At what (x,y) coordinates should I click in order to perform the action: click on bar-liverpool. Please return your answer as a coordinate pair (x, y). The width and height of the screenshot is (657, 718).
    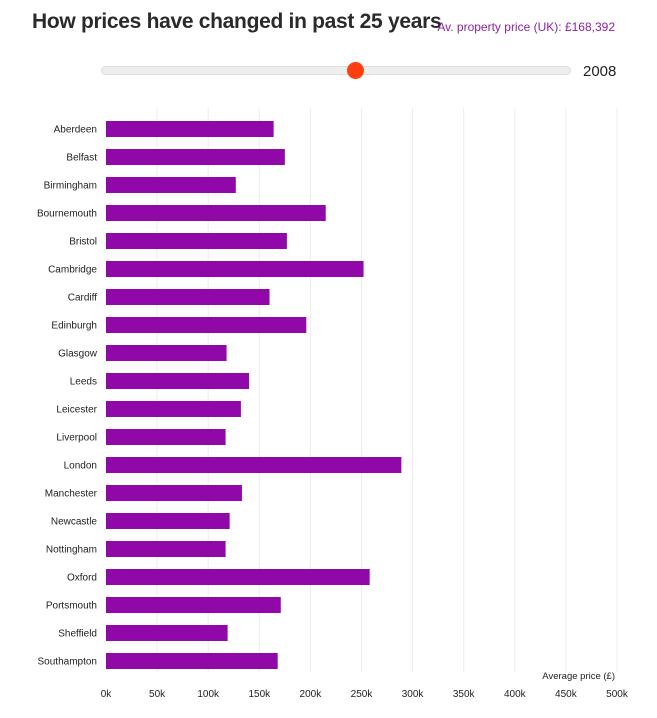
    Looking at the image, I should click on (166, 437).